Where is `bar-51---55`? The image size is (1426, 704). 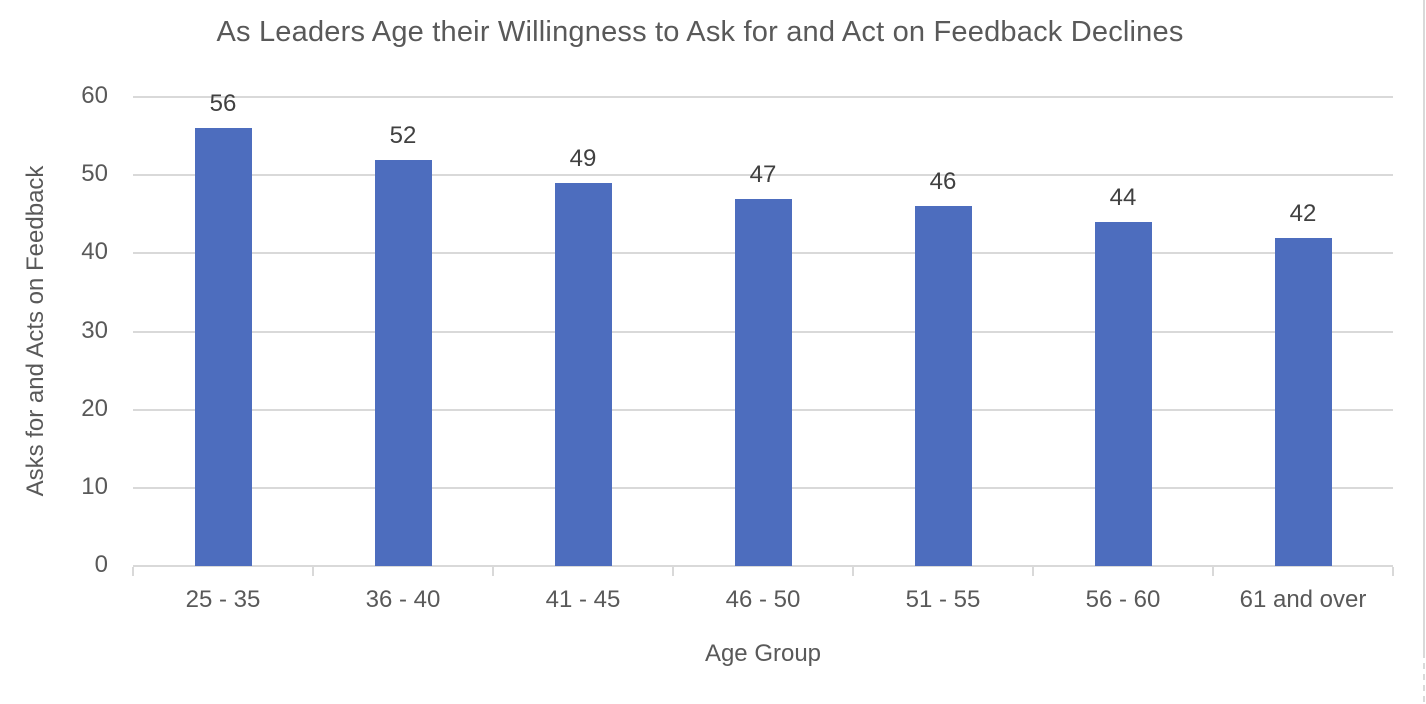
bar-51---55 is located at coordinates (943, 386).